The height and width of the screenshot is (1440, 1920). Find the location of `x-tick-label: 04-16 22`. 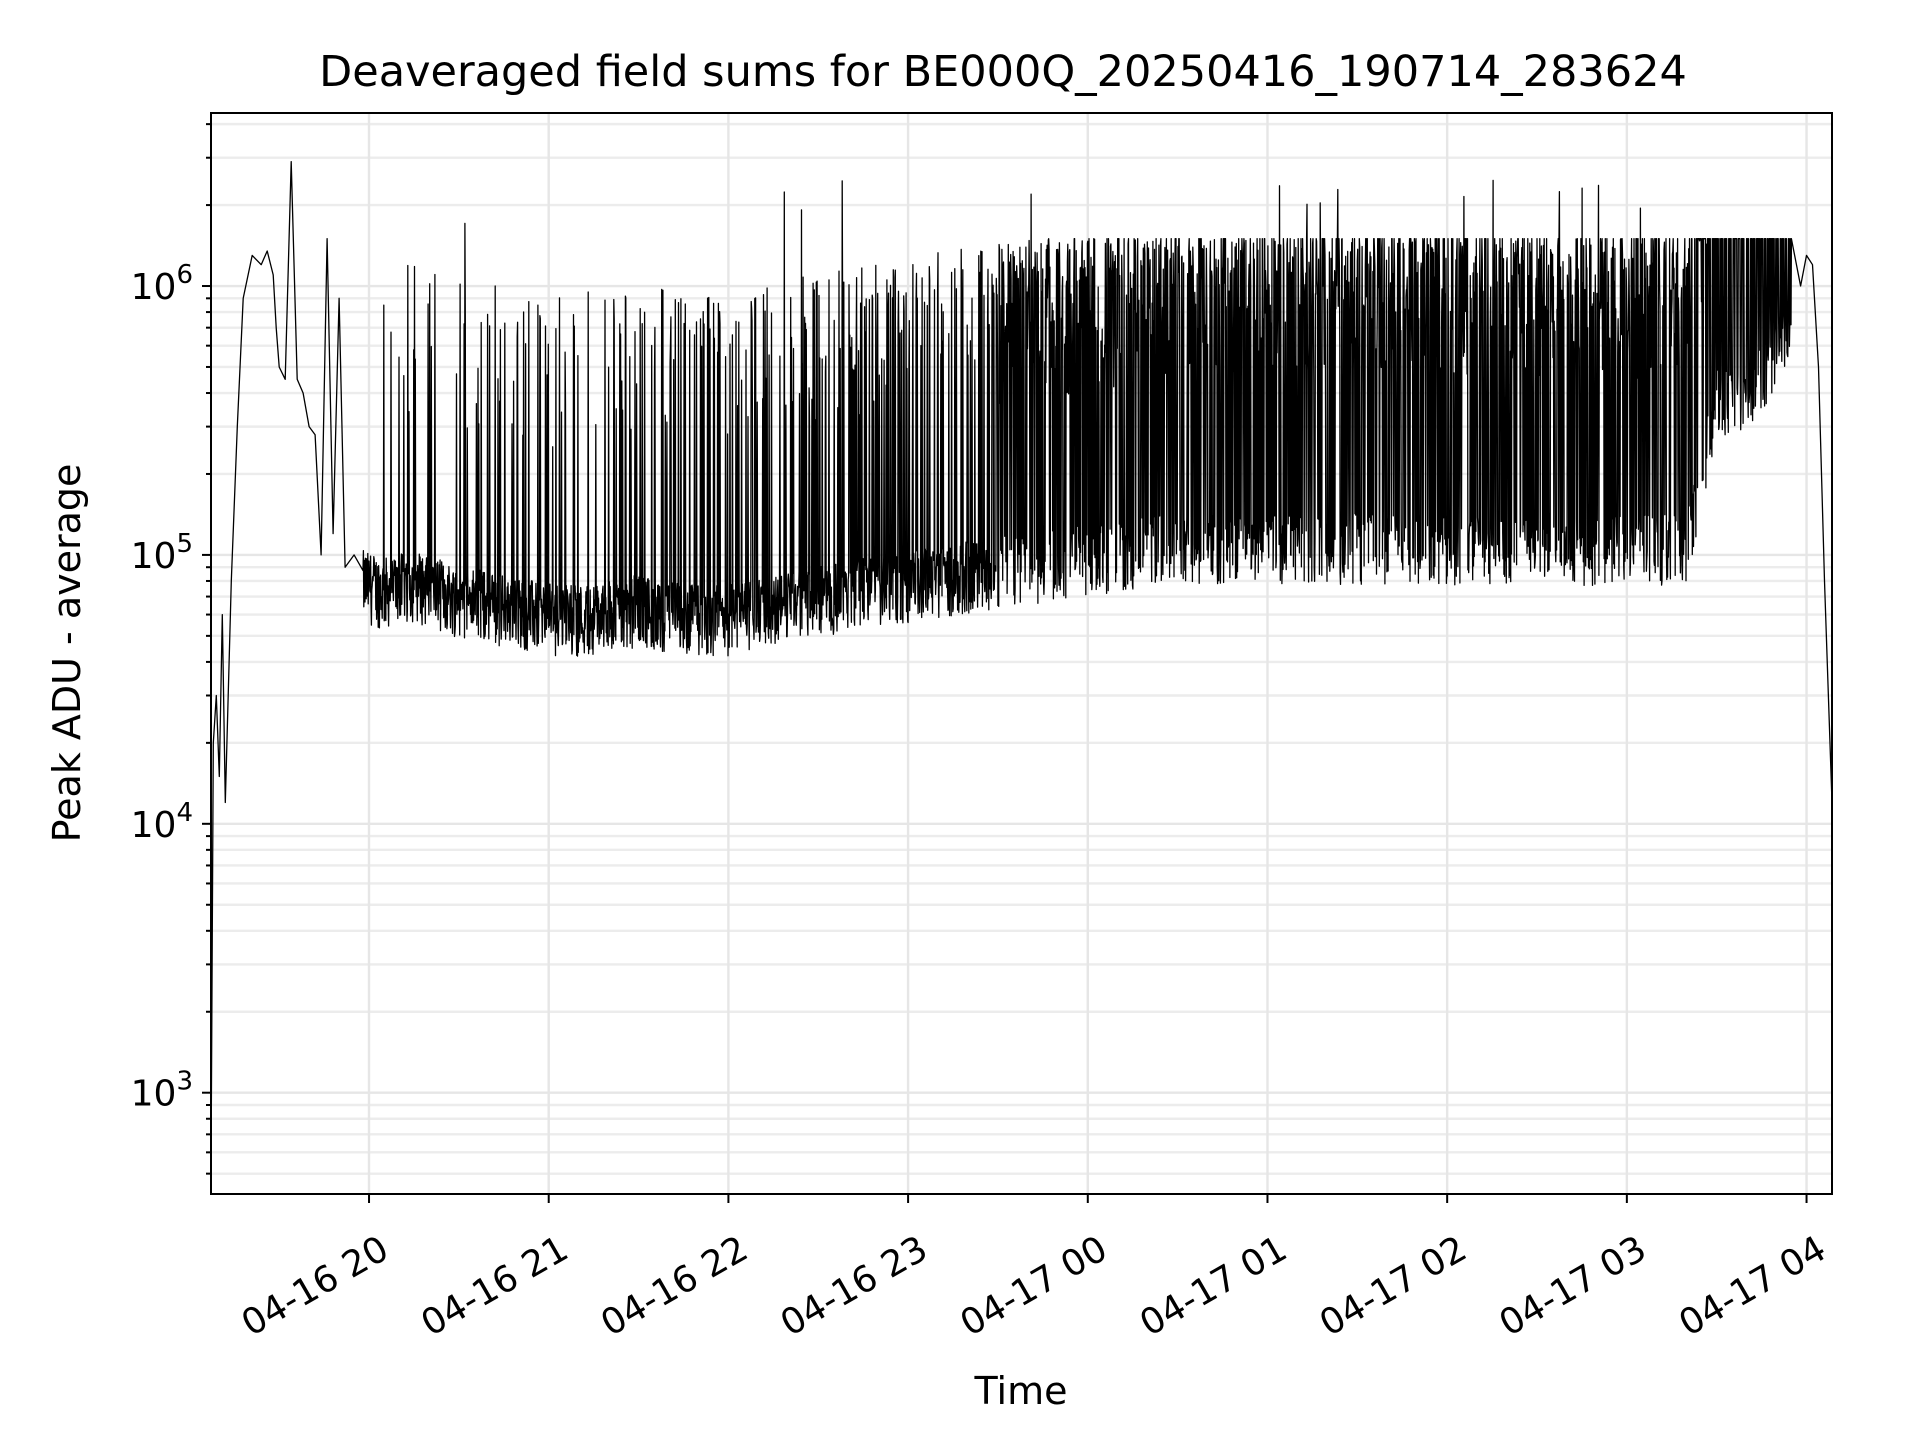

x-tick-label: 04-16 22 is located at coordinates (674, 1286).